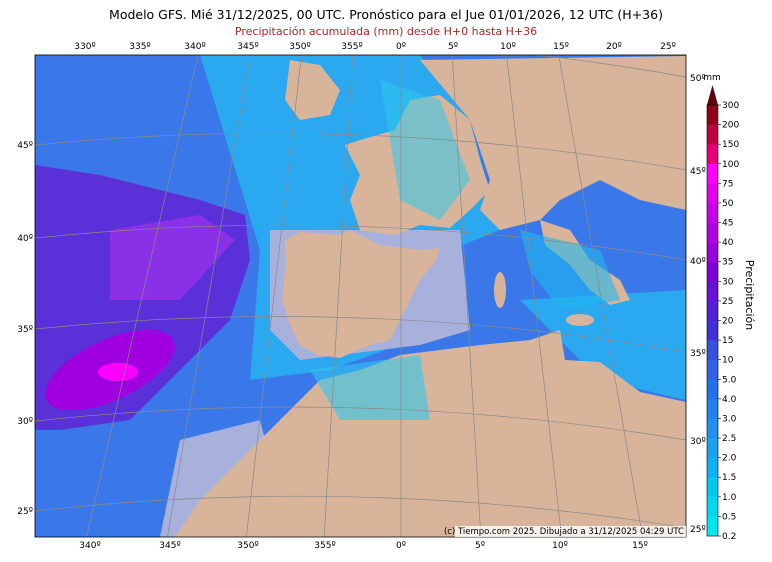 The image size is (772, 562). What do you see at coordinates (139, 47) in the screenshot?
I see `longitude-label: 335º` at bounding box center [139, 47].